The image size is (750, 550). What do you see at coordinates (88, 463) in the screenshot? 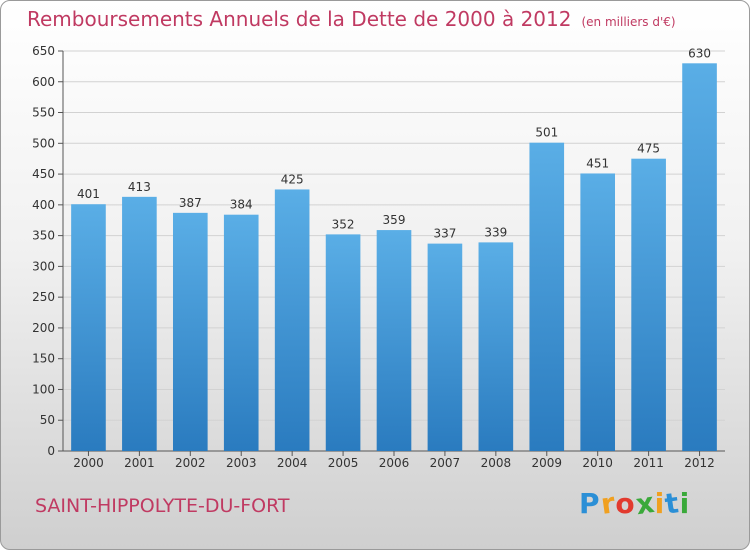
I see `x-tick-label: 2000` at bounding box center [88, 463].